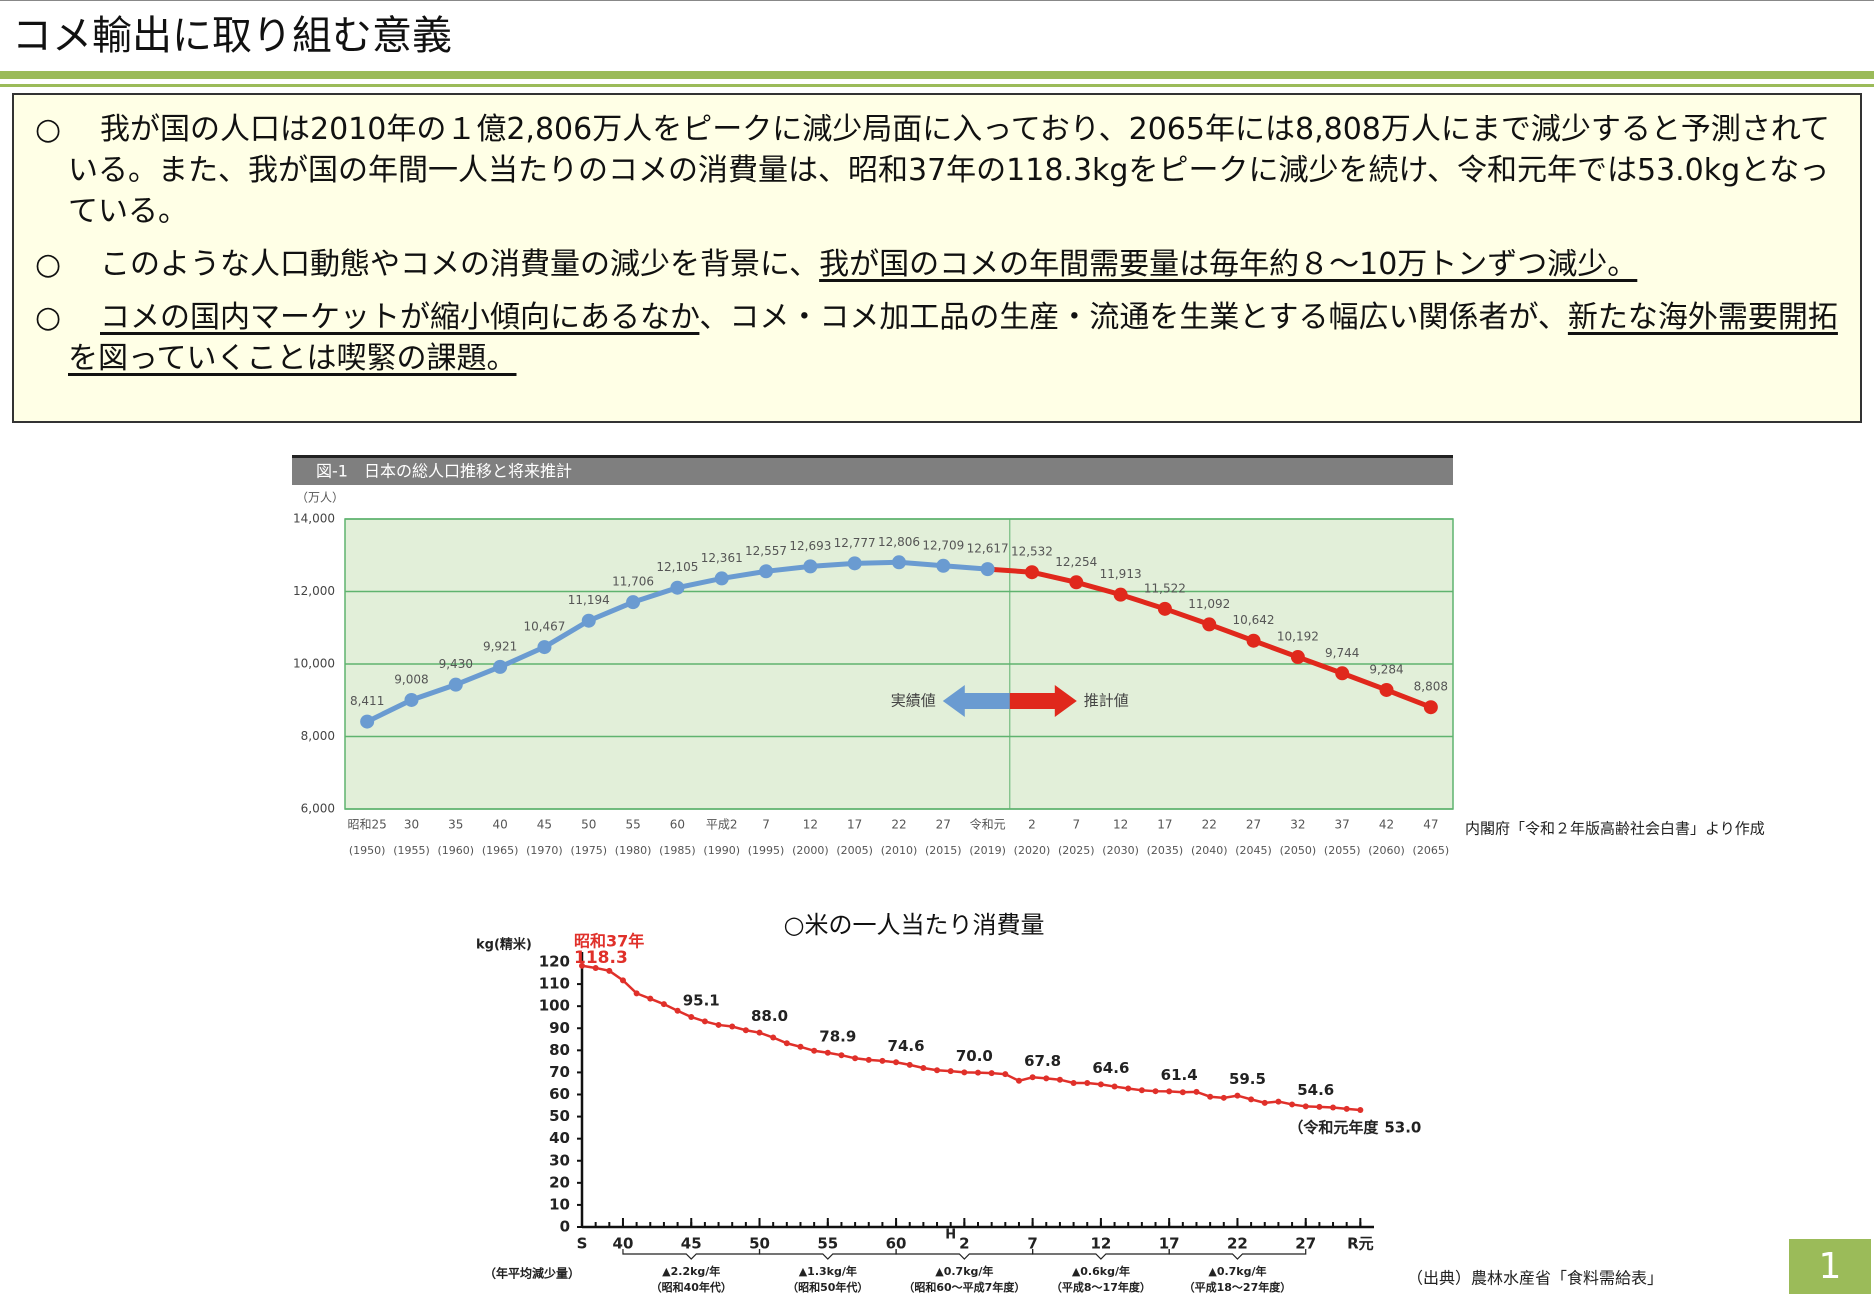  Describe the element at coordinates (623, 1244) in the screenshot. I see `x-tick-label: 40` at that location.